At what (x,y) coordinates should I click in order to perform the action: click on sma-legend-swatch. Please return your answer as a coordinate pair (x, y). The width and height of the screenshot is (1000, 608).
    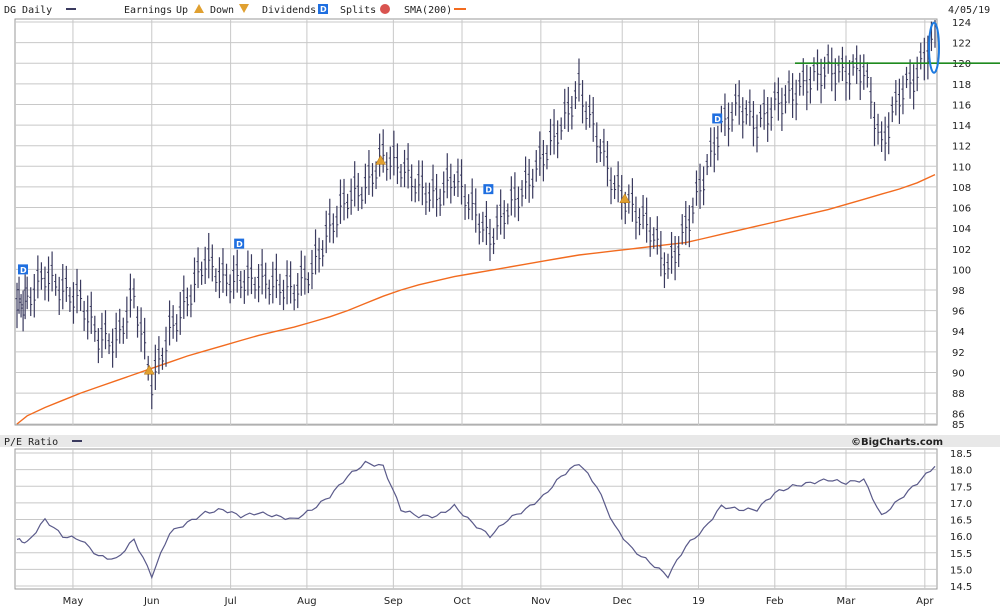
    Looking at the image, I should click on (460, 9).